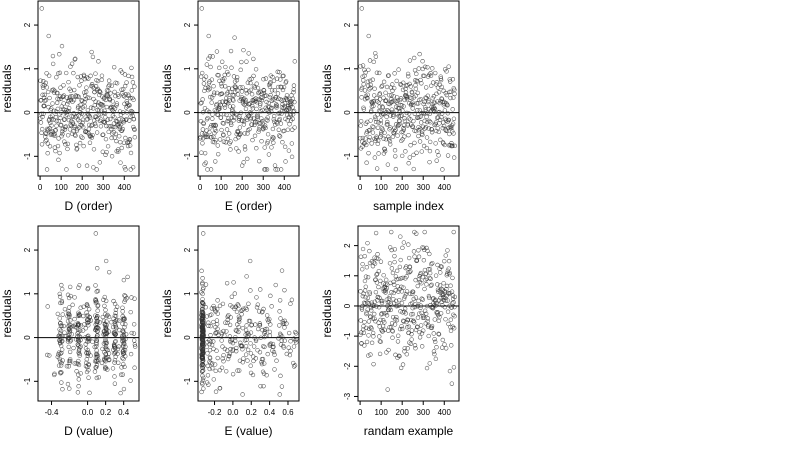  What do you see at coordinates (381, 412) in the screenshot?
I see `x-tick-label: 100` at bounding box center [381, 412].